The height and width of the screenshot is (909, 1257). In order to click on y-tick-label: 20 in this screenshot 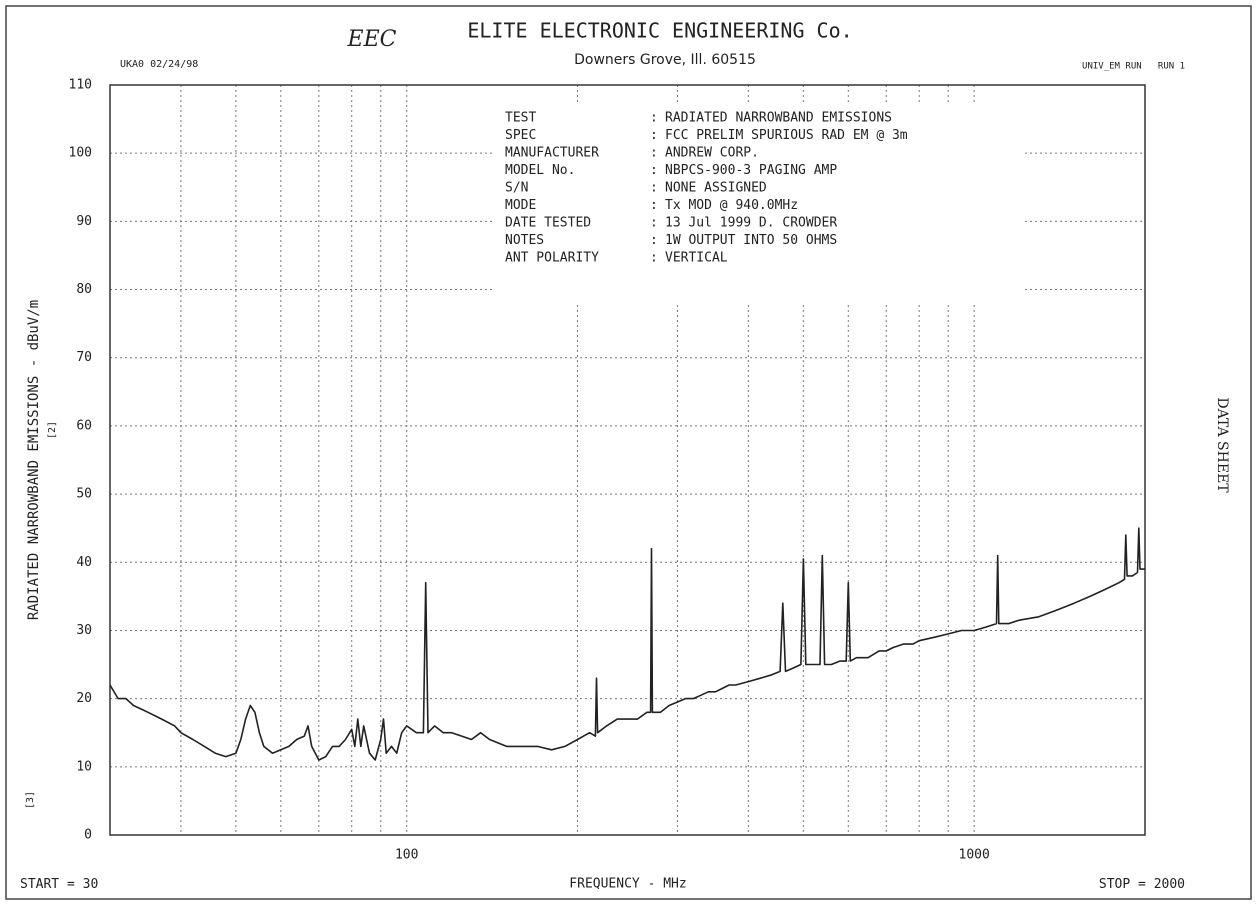, I will do `click(84, 698)`.